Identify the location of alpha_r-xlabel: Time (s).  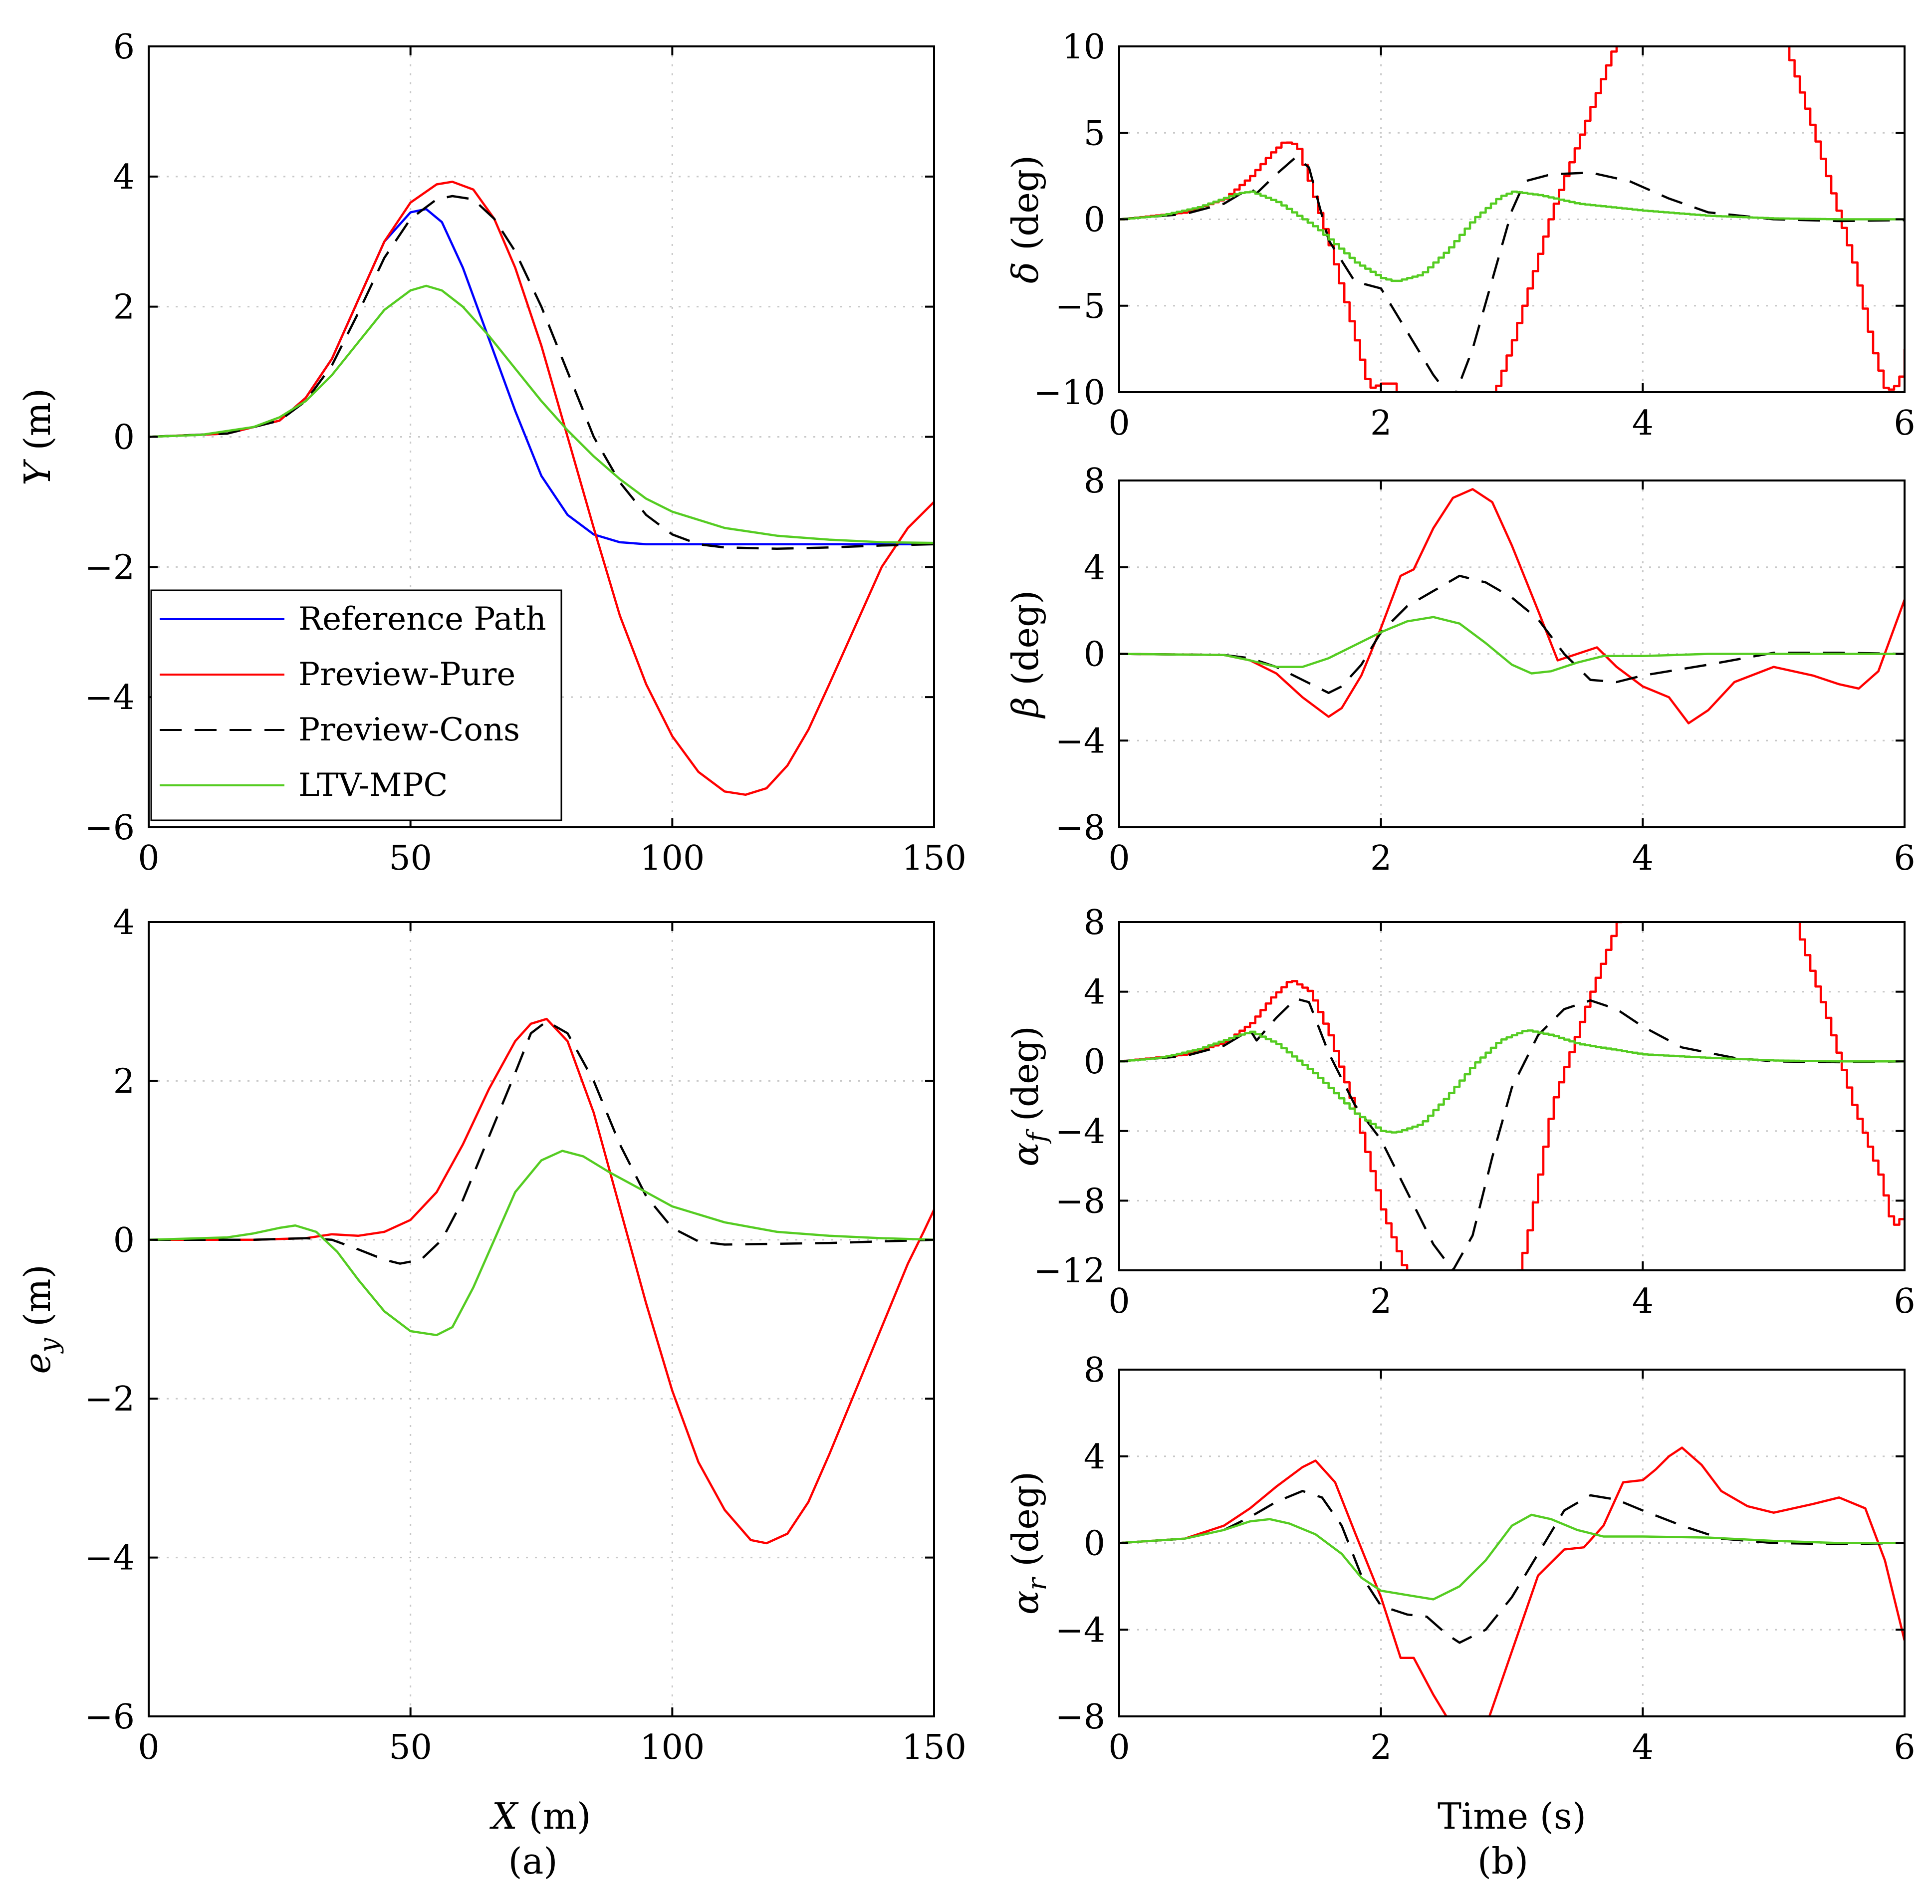
(1512, 1816).